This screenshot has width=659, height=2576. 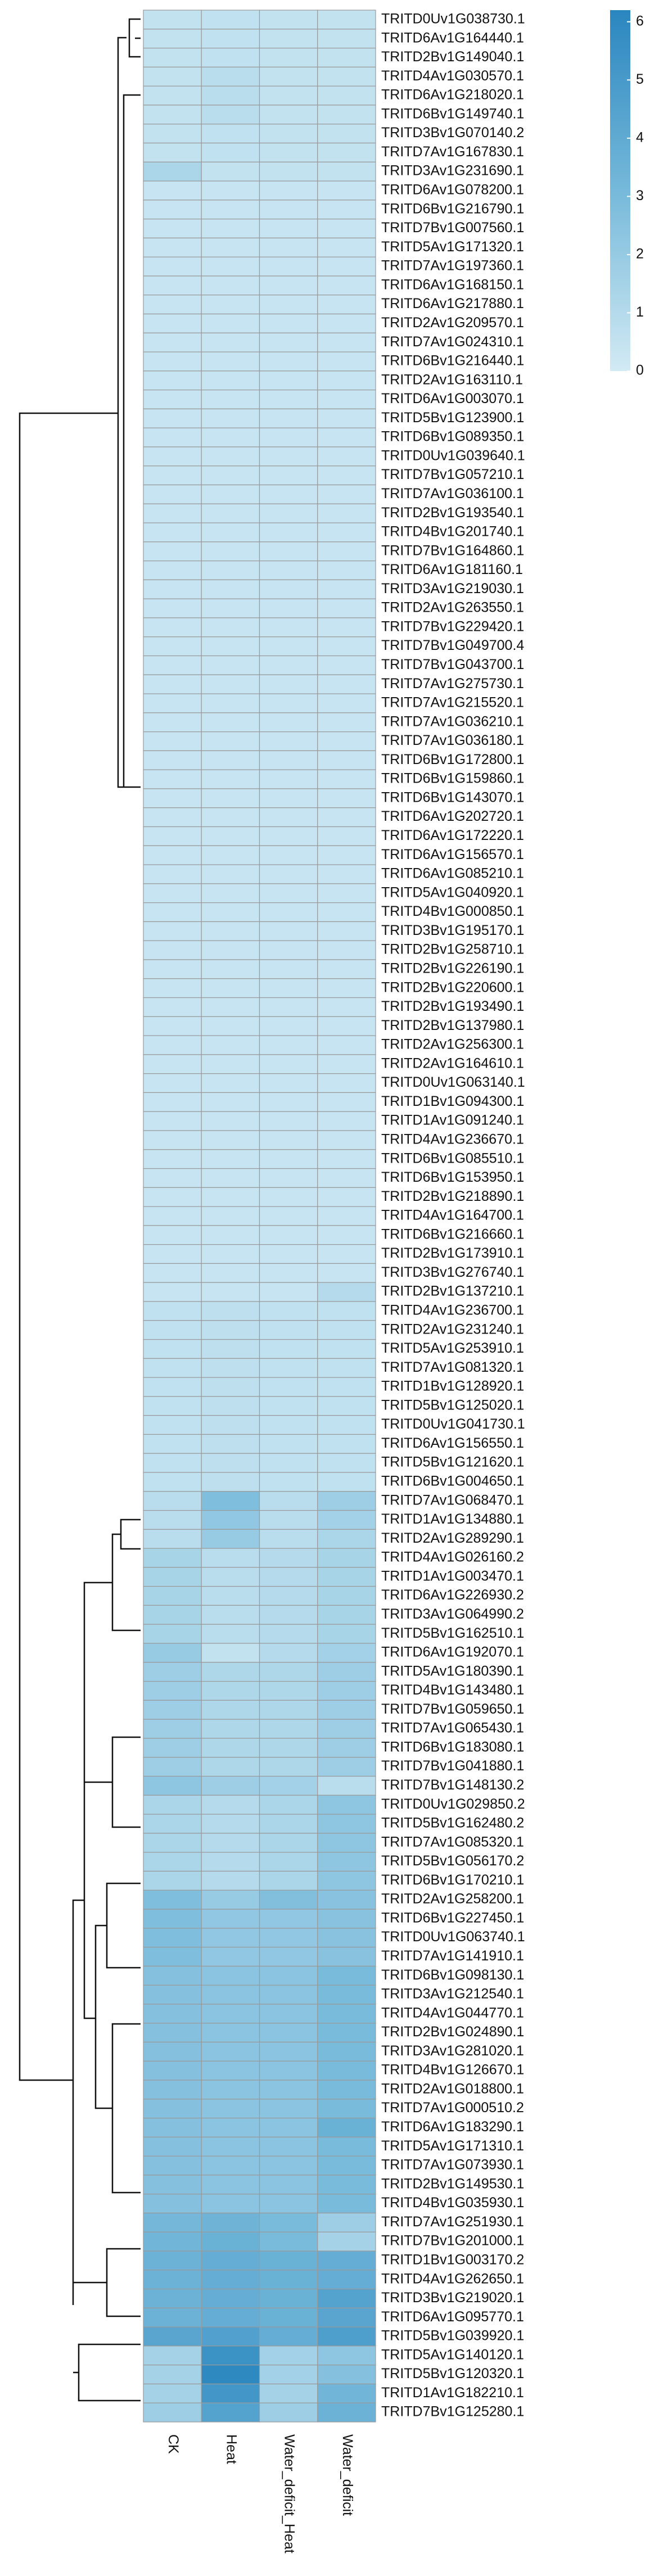 I want to click on row-label: TRITD3Bv1G195170.1, so click(x=452, y=930).